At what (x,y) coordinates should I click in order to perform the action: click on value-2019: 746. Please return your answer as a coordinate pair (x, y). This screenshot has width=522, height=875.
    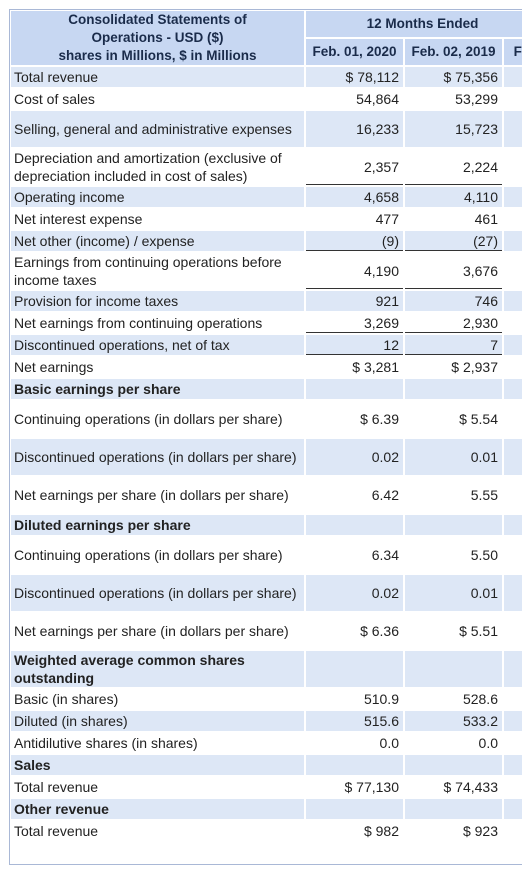
    Looking at the image, I should click on (453, 301).